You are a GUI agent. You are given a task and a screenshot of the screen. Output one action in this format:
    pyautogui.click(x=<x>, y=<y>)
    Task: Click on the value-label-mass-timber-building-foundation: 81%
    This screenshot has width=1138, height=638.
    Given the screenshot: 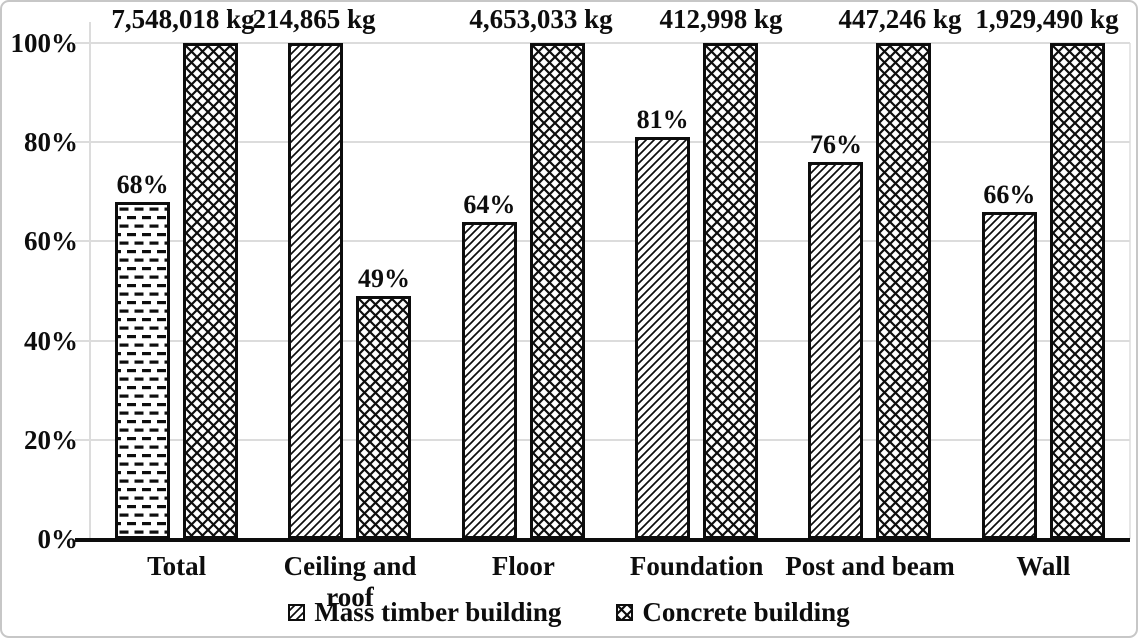 What is the action you would take?
    pyautogui.click(x=662, y=119)
    